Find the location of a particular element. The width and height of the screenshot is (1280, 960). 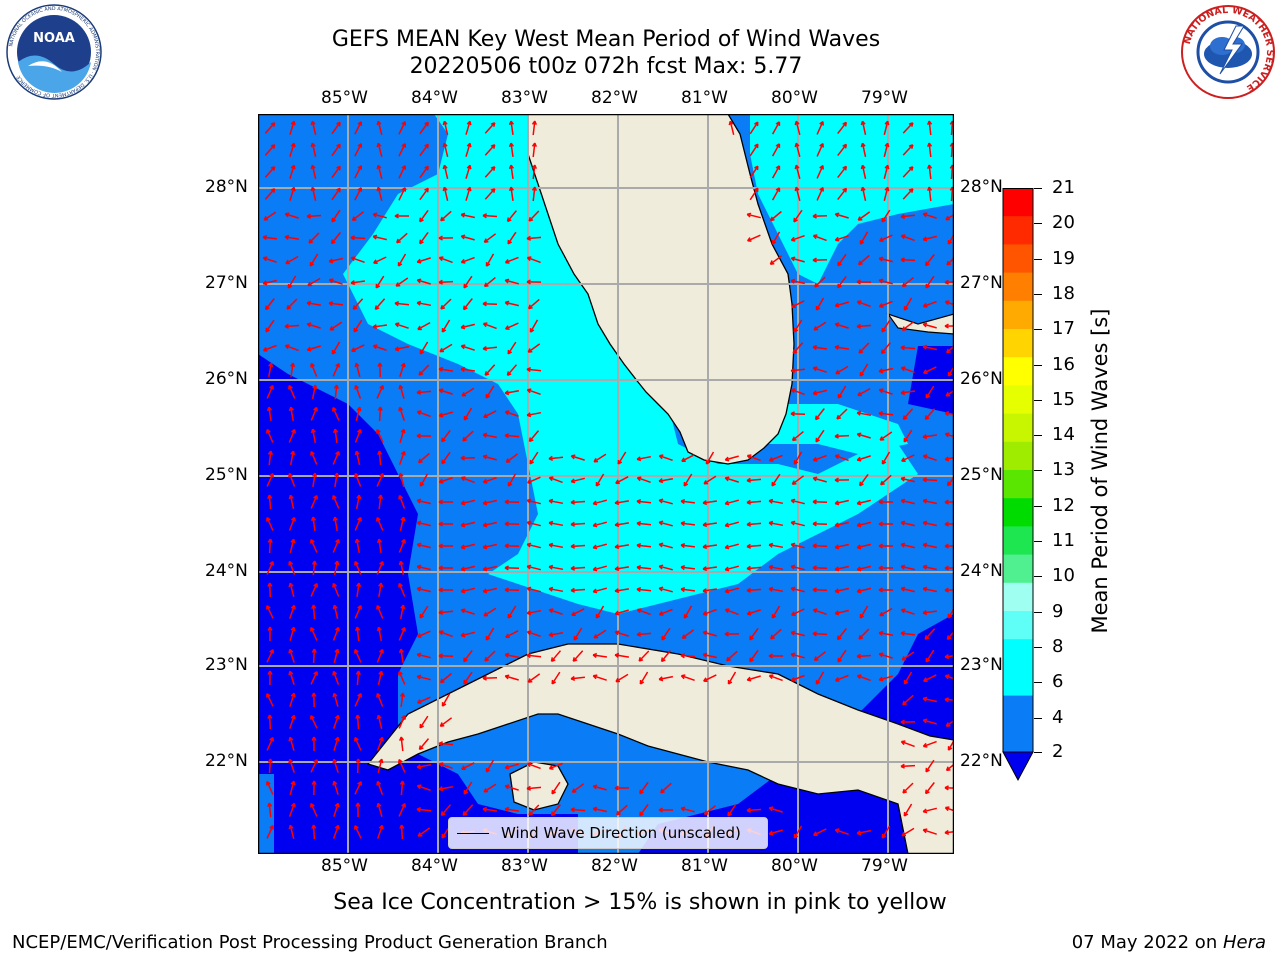

lon-label-top: 84°W is located at coordinates (434, 98).